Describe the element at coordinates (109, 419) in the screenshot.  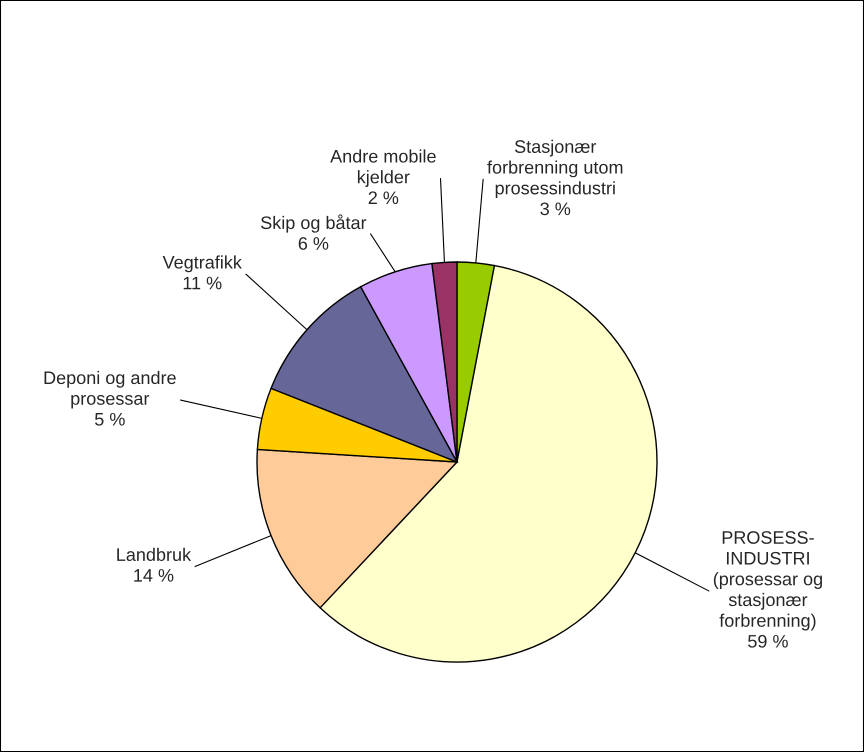
I see `data-label: 5 %` at that location.